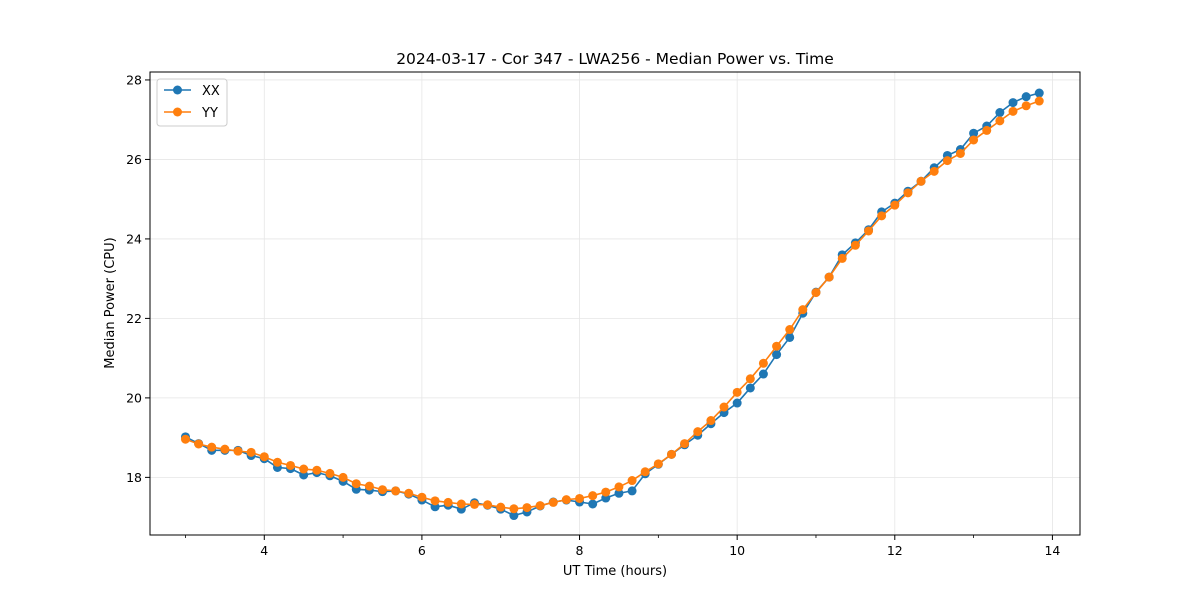  Describe the element at coordinates (1052, 550) in the screenshot. I see `x-tick-label: 14` at that location.